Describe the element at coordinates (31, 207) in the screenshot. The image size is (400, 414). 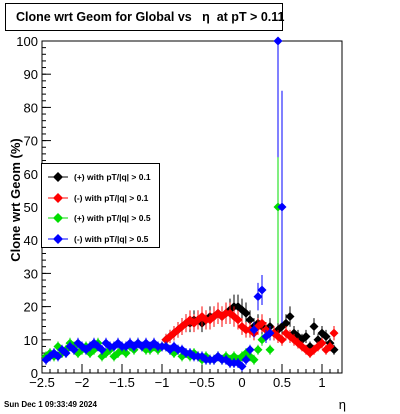
I see `y-tick-label: 50` at that location.